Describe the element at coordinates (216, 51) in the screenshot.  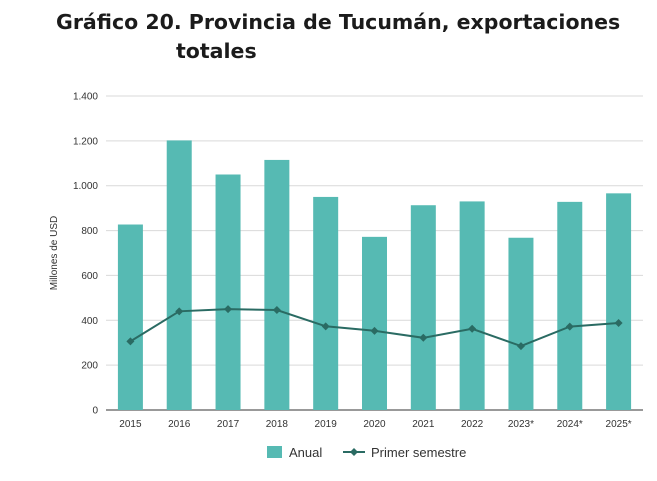
I see `chart-title-line2: totales` at that location.